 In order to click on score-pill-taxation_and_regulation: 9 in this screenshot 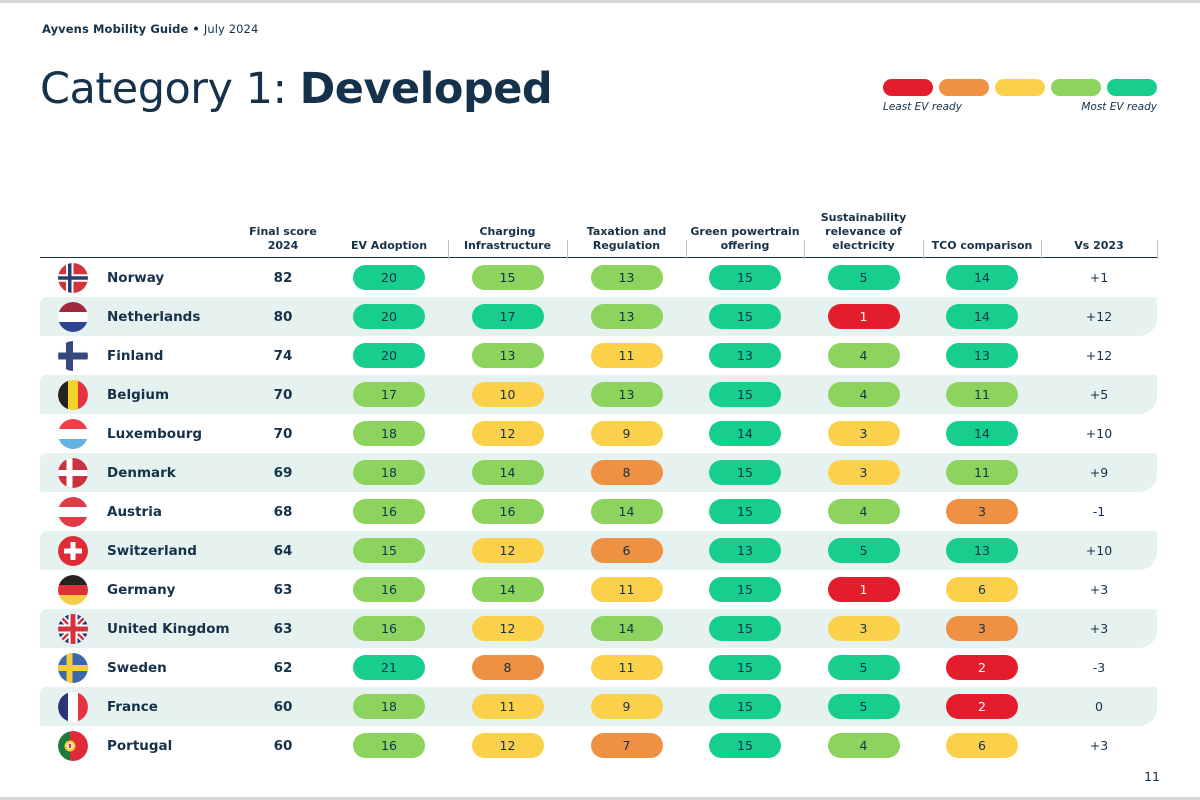, I will do `click(626, 706)`.